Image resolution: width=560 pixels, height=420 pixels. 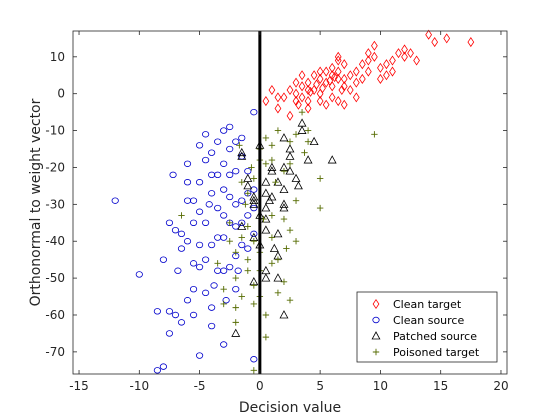 I want to click on x-tick-label: 10, so click(x=380, y=386).